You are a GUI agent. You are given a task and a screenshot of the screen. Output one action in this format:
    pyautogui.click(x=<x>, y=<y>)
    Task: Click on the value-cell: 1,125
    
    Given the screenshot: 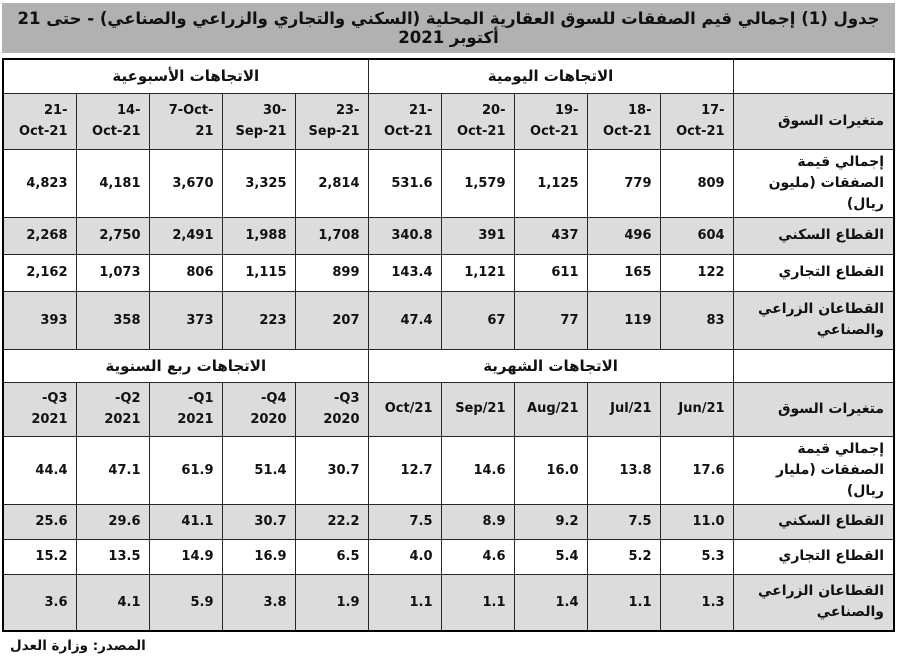 What is the action you would take?
    pyautogui.click(x=550, y=183)
    